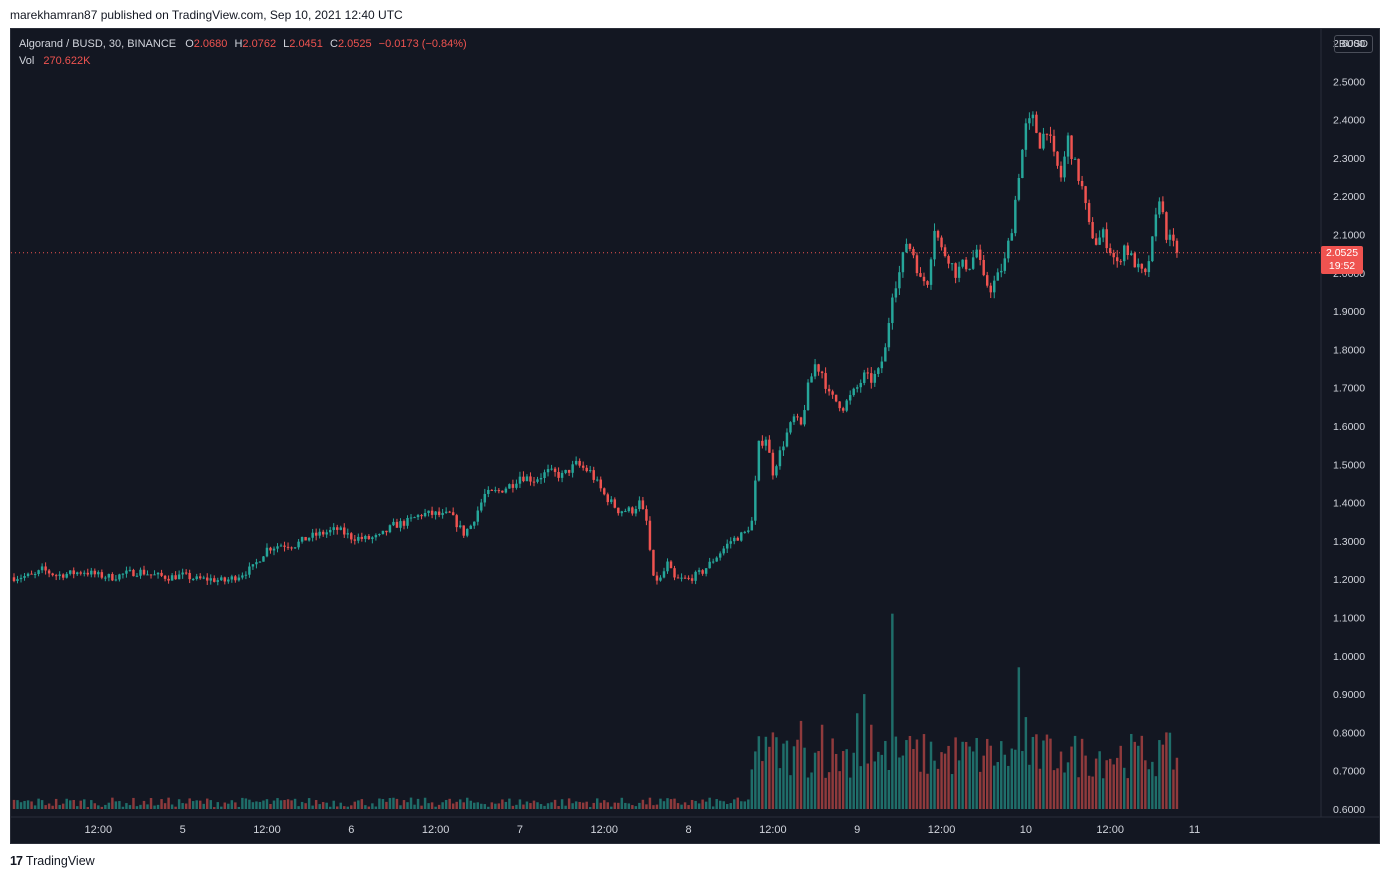 Image resolution: width=1389 pixels, height=880 pixels. What do you see at coordinates (1342, 252) in the screenshot?
I see `last-price-value: 2.0525` at bounding box center [1342, 252].